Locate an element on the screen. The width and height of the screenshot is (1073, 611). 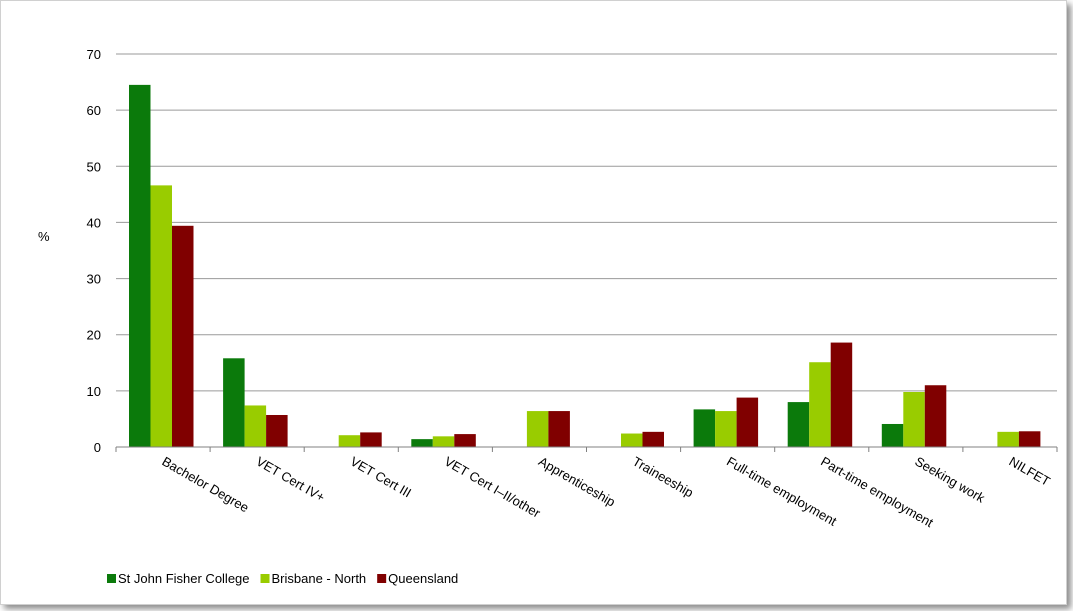
y-tick-label: 10 is located at coordinates (94, 391).